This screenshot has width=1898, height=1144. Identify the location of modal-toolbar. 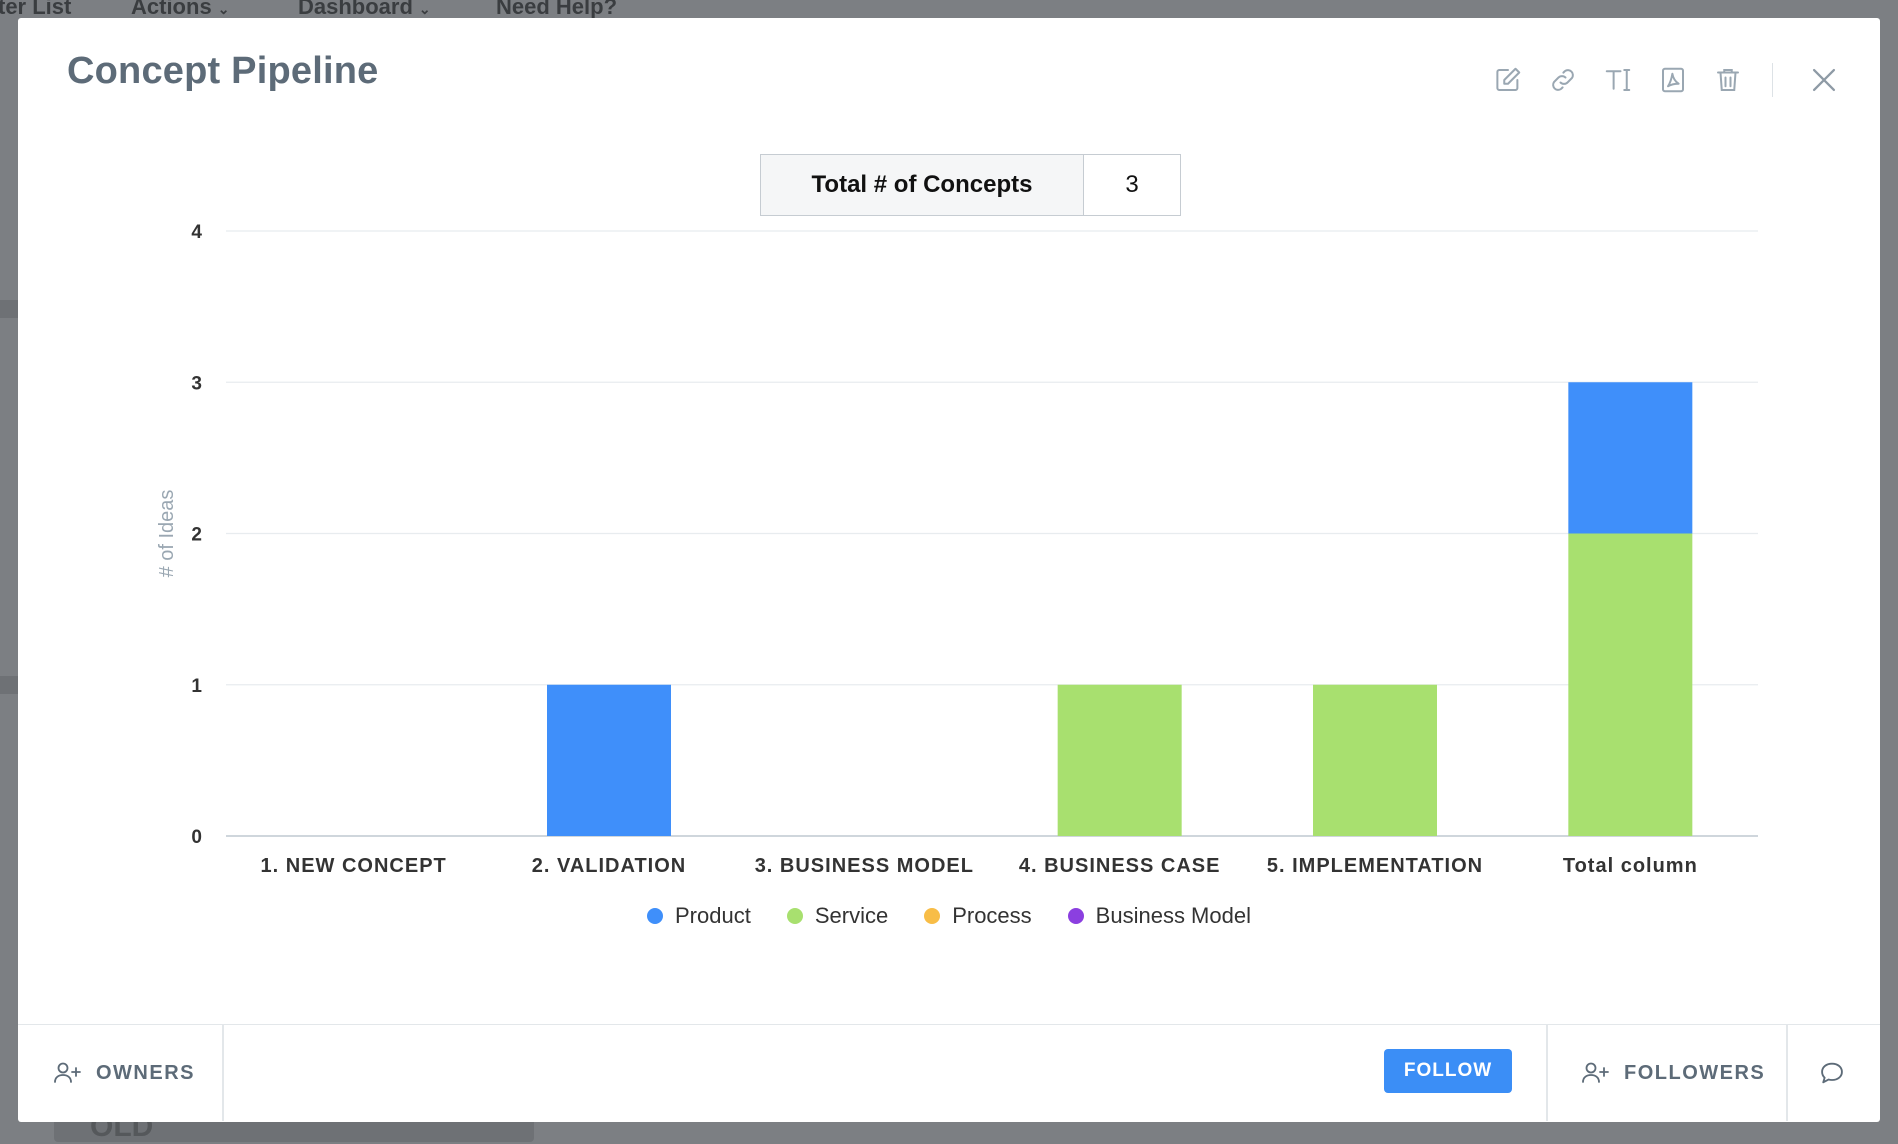
(1656, 80).